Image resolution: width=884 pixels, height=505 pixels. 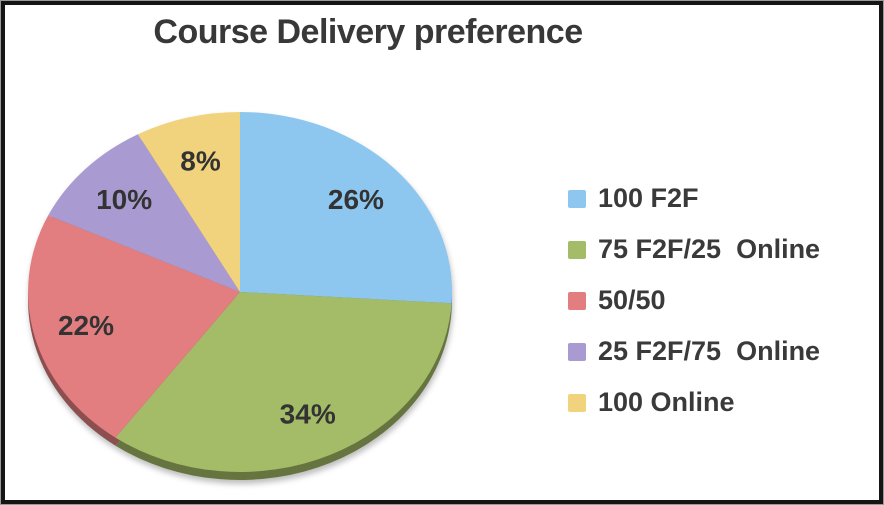 What do you see at coordinates (86, 325) in the screenshot?
I see `pie-slice-percent-label: 22%` at bounding box center [86, 325].